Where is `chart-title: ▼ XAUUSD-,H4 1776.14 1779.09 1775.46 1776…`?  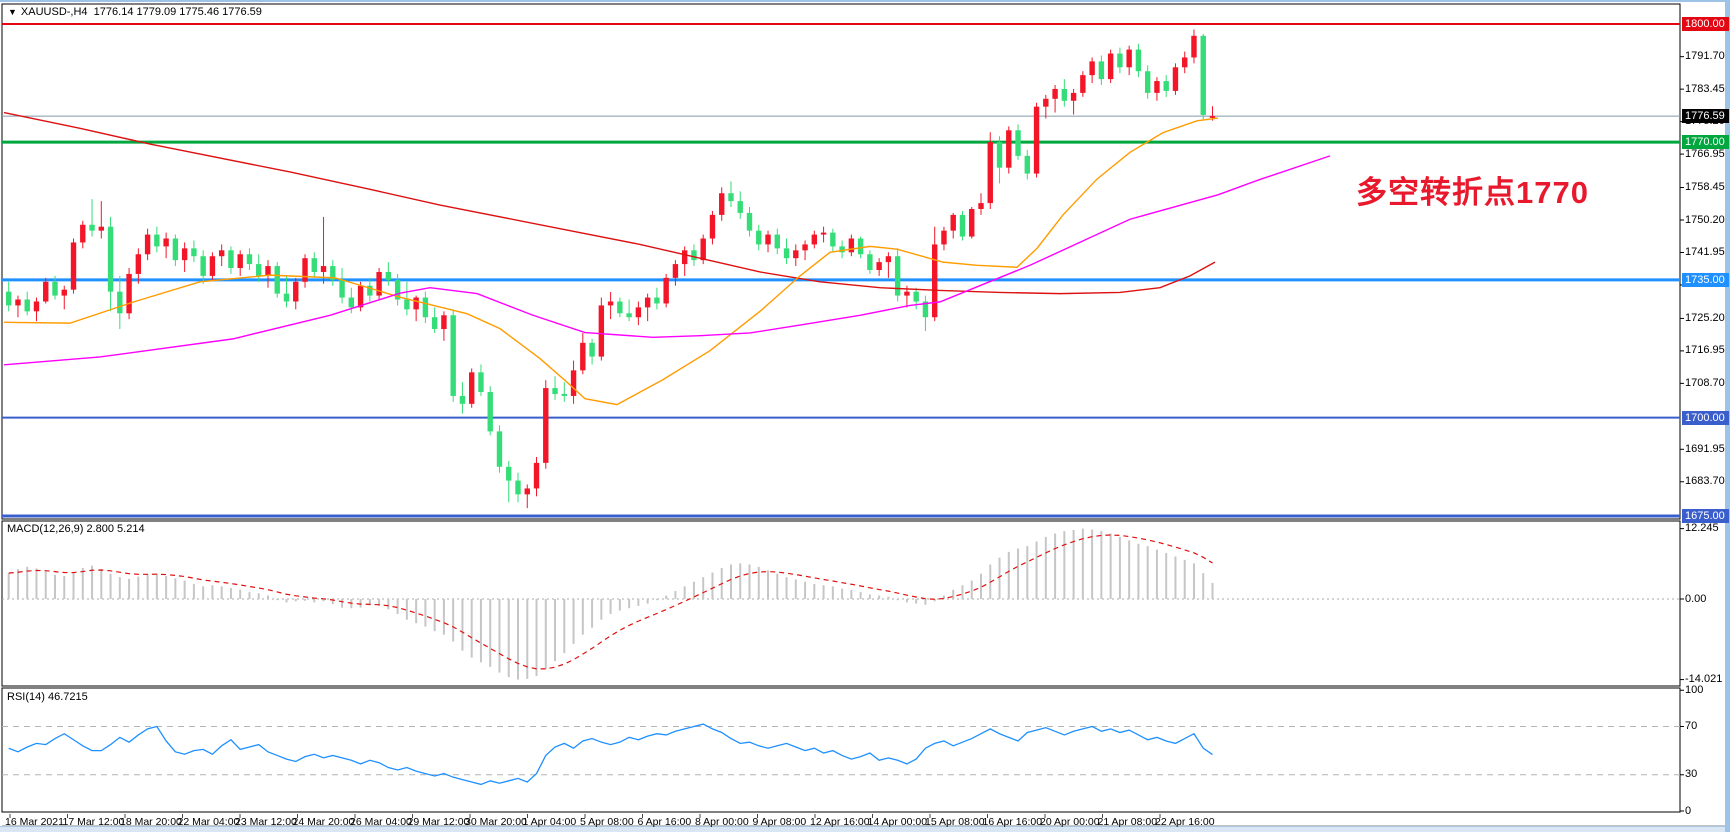
chart-title: ▼ XAUUSD-,H4 1776.14 1779.09 1775.46 1776… is located at coordinates (135, 12).